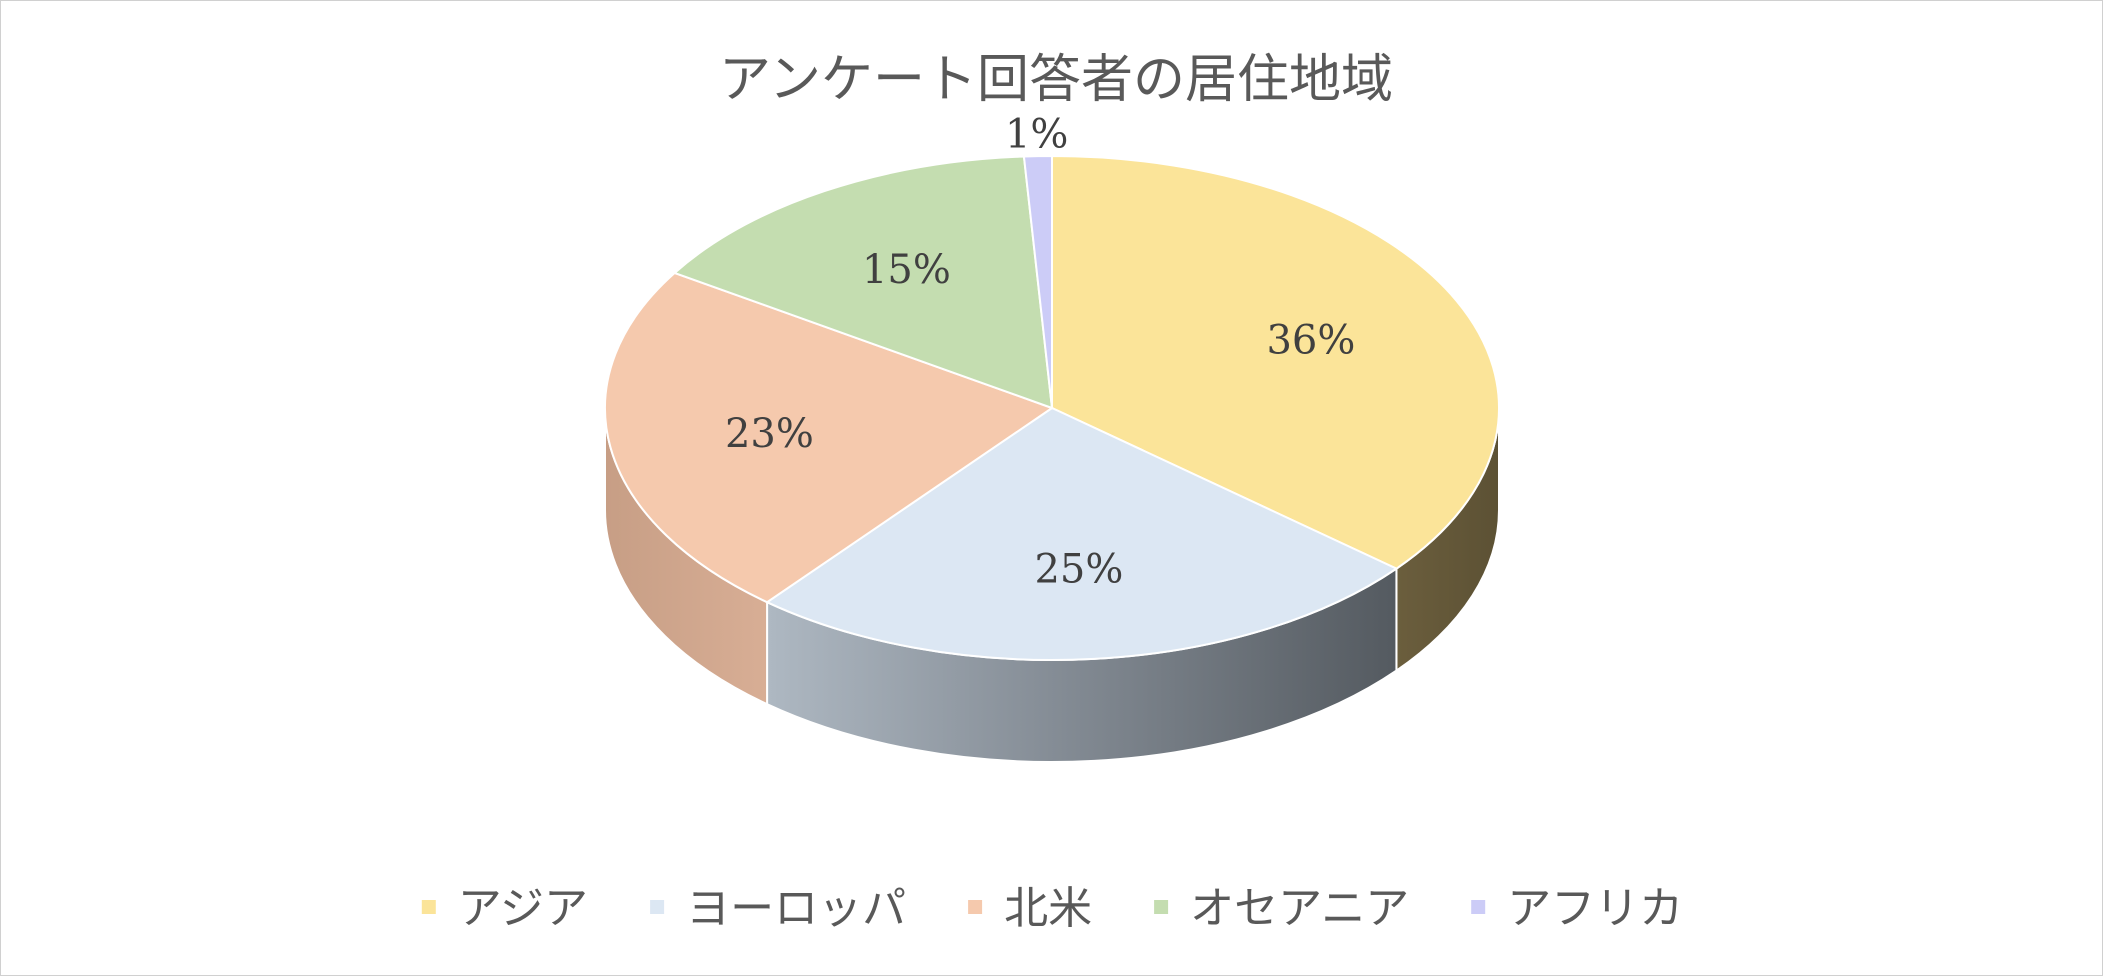 This screenshot has width=2103, height=977. Describe the element at coordinates (1048, 908) in the screenshot. I see `legend-label-3: 北米` at that location.